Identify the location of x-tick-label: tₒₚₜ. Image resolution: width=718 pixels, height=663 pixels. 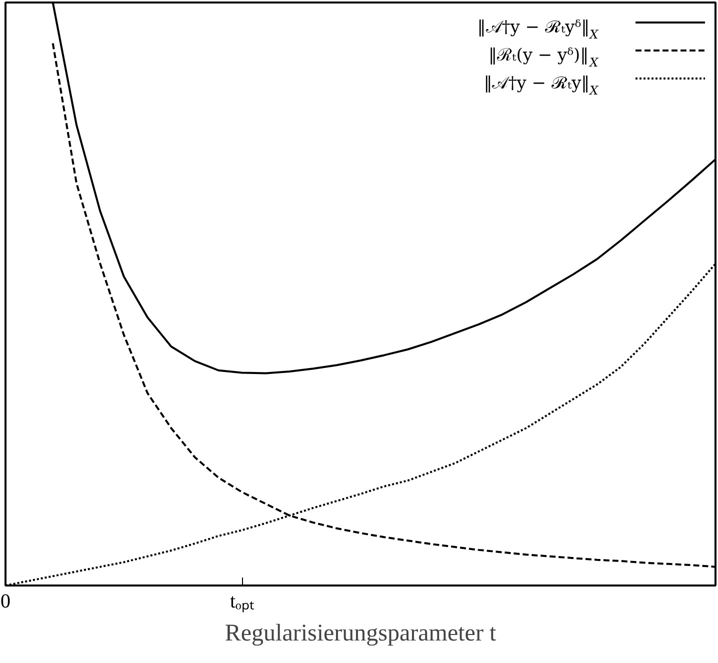
(242, 601).